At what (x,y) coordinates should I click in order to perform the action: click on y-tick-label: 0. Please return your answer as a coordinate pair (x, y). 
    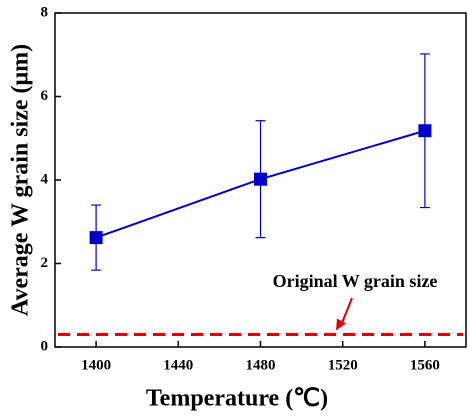
    Looking at the image, I should click on (45, 346).